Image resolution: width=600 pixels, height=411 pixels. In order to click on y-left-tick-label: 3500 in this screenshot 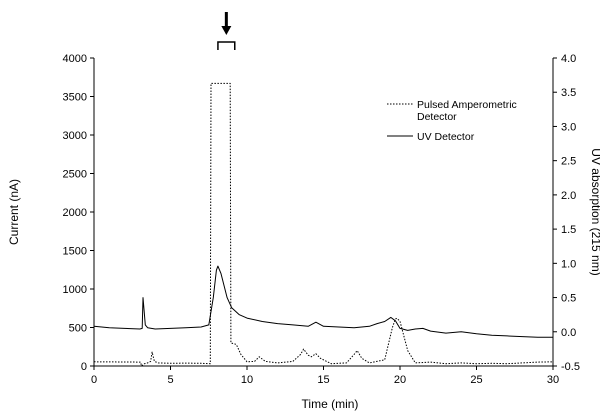, I will do `click(75, 98)`.